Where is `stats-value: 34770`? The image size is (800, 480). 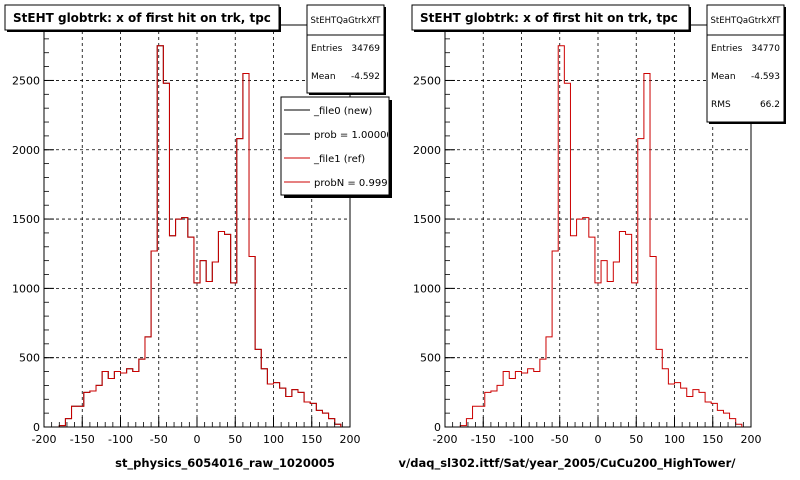 stats-value: 34770 is located at coordinates (765, 49).